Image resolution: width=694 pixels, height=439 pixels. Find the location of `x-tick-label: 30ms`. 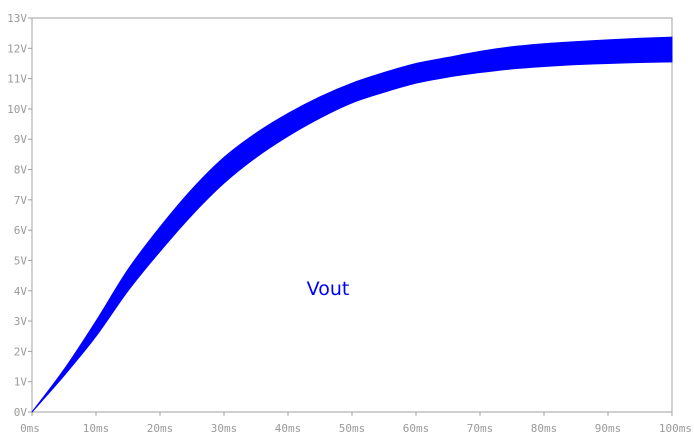

x-tick-label: 30ms is located at coordinates (224, 428).